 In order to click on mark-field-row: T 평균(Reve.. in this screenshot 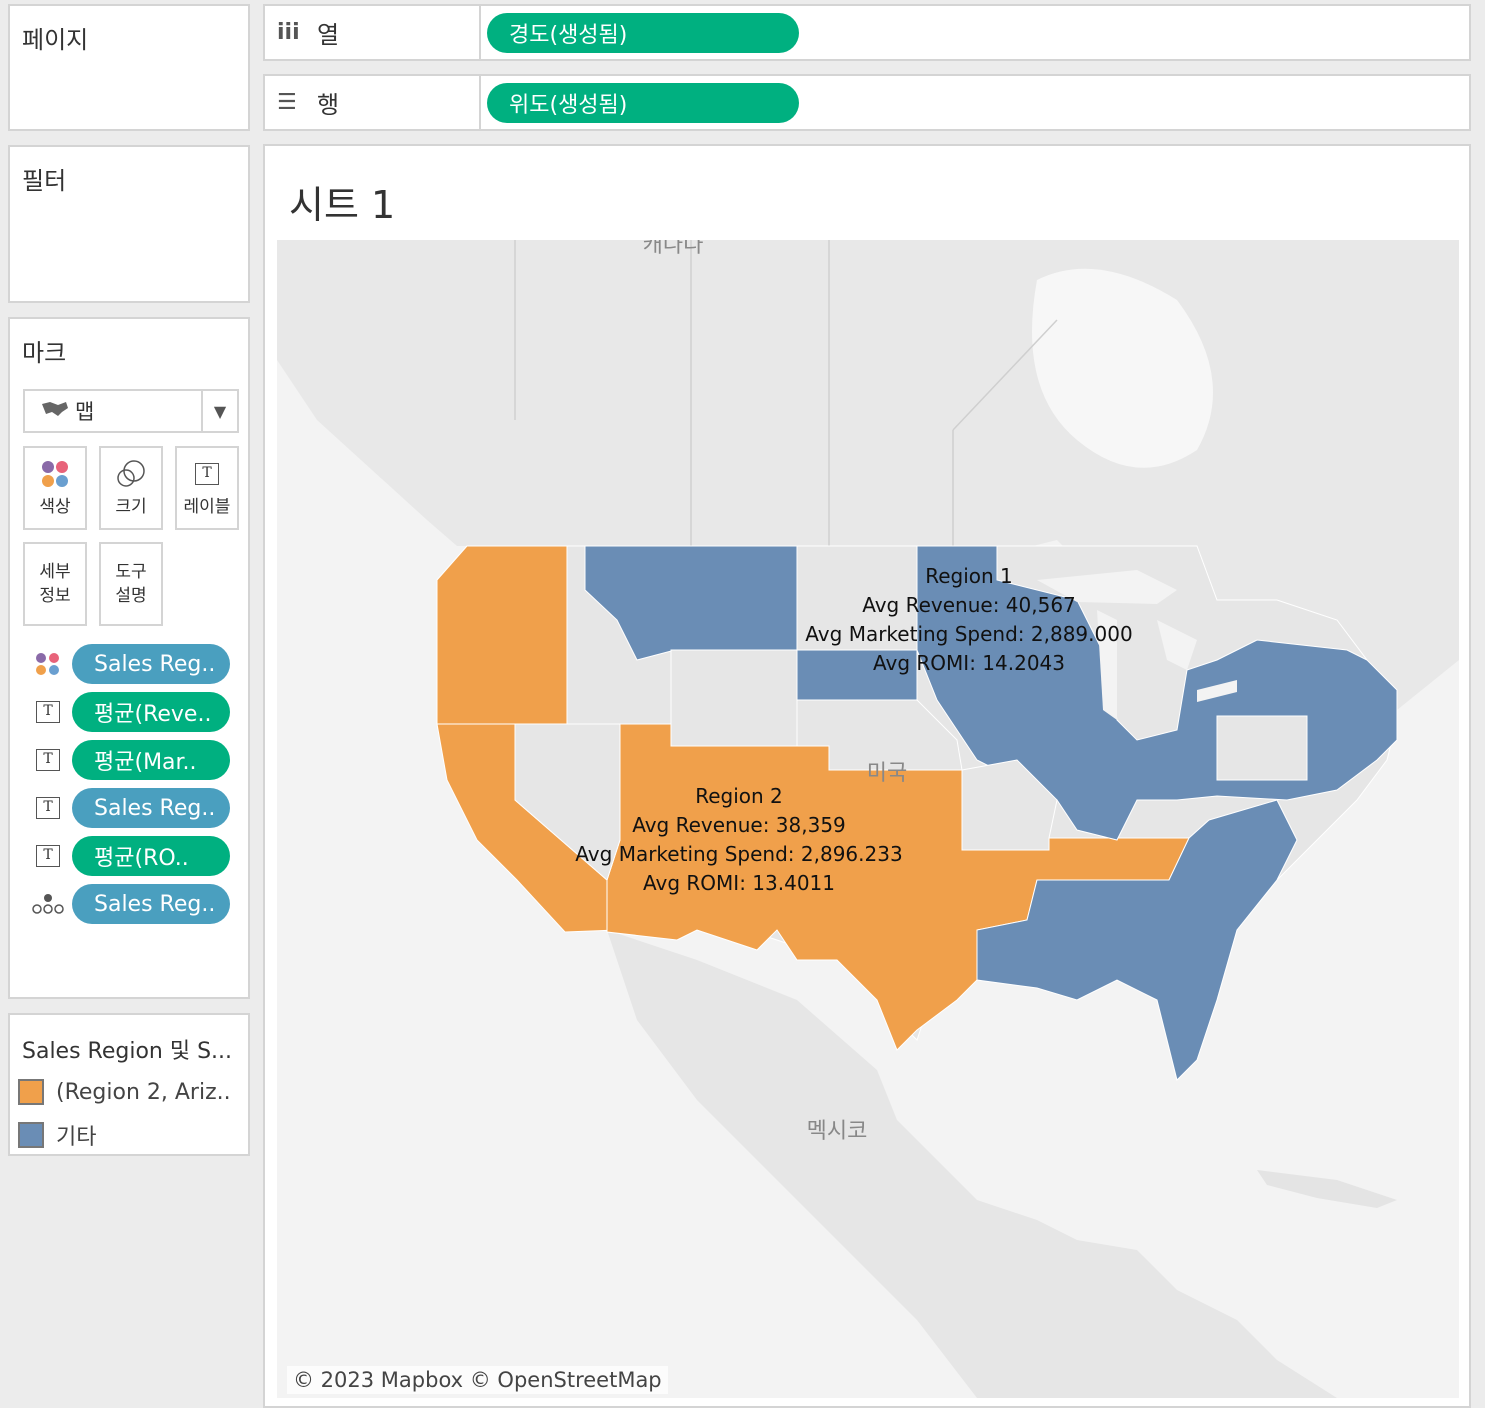, I will do `click(137, 712)`.